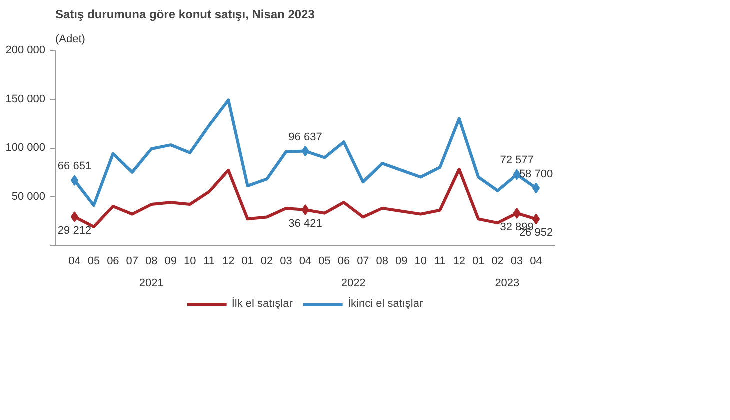  I want to click on y-tick-label: 50 000, so click(29, 196).